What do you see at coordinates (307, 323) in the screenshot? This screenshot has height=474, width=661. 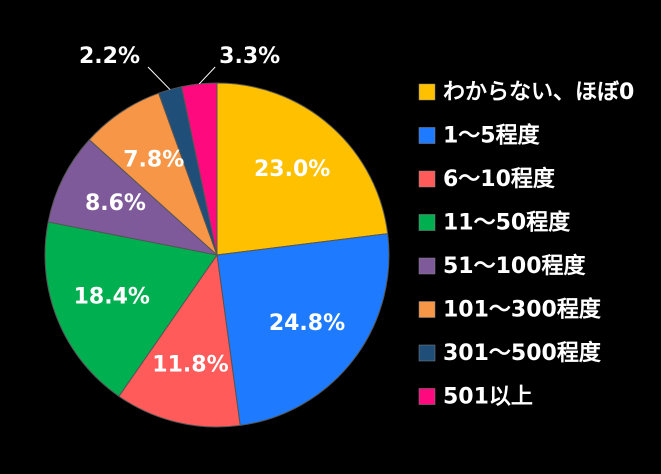 I see `data-label: 24.8%` at bounding box center [307, 323].